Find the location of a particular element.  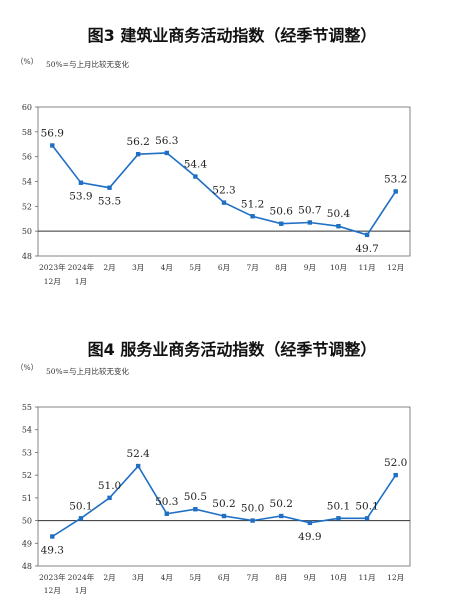

data-label: 51.2 is located at coordinates (252, 204).